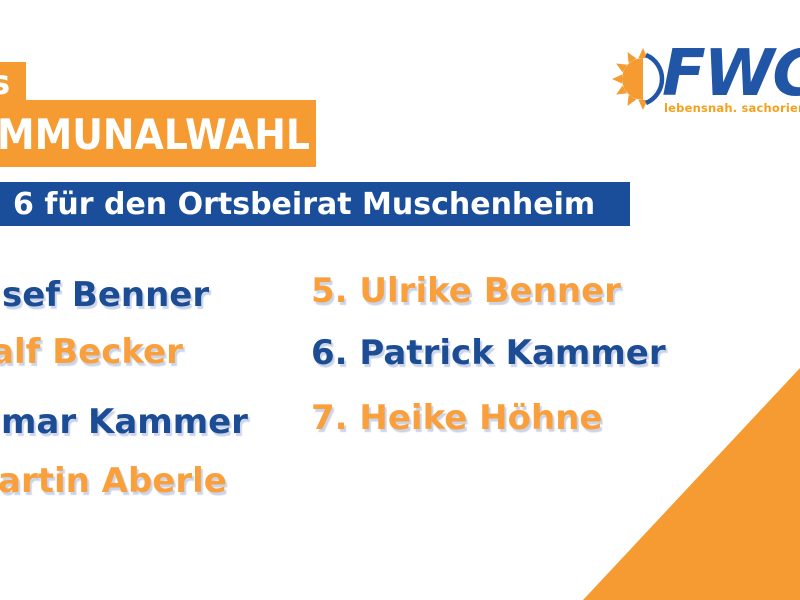  What do you see at coordinates (488, 353) in the screenshot?
I see `candidate-right-6: 6. Patrick Kammer` at bounding box center [488, 353].